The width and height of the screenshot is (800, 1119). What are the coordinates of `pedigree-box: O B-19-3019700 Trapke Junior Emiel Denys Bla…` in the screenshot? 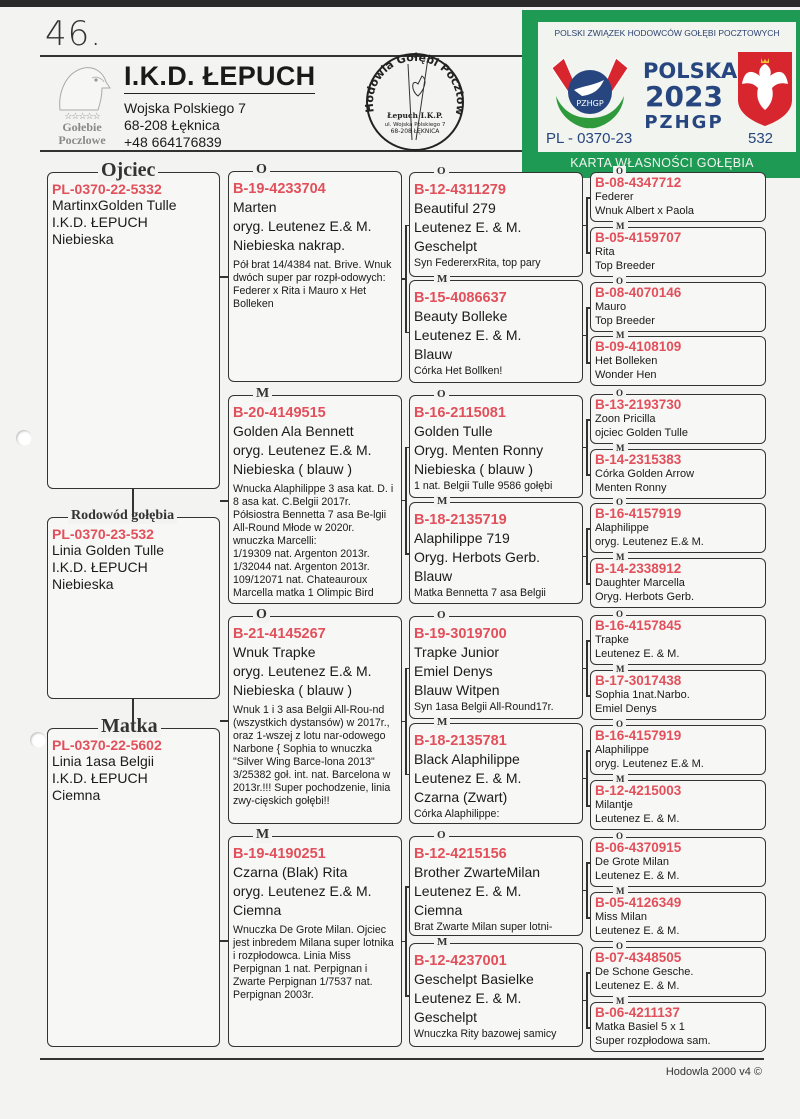 It's located at (496, 664).